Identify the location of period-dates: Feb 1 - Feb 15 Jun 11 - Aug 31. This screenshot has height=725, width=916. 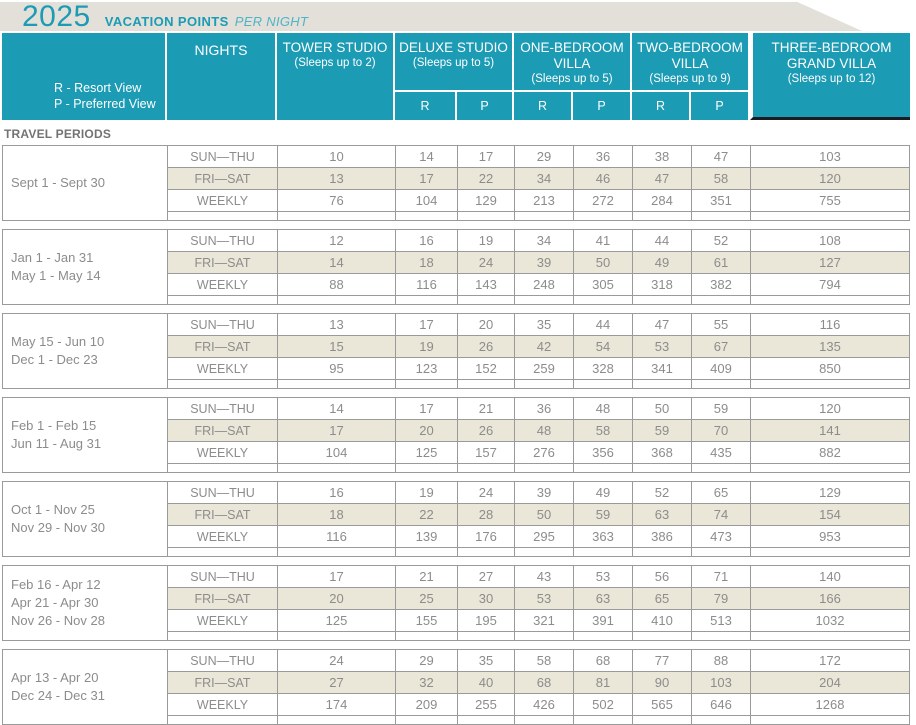
(85, 435).